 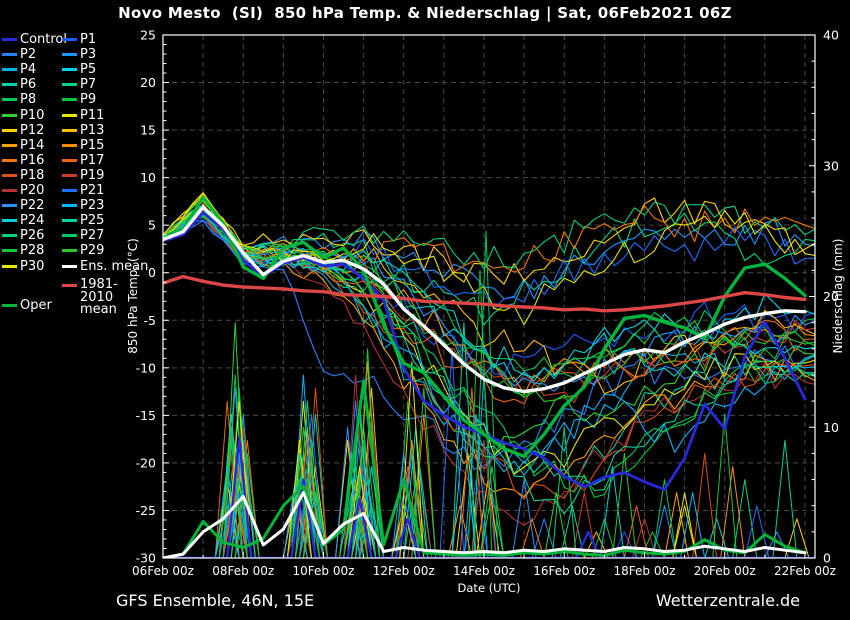 I want to click on legend-label: P22, so click(x=32, y=206).